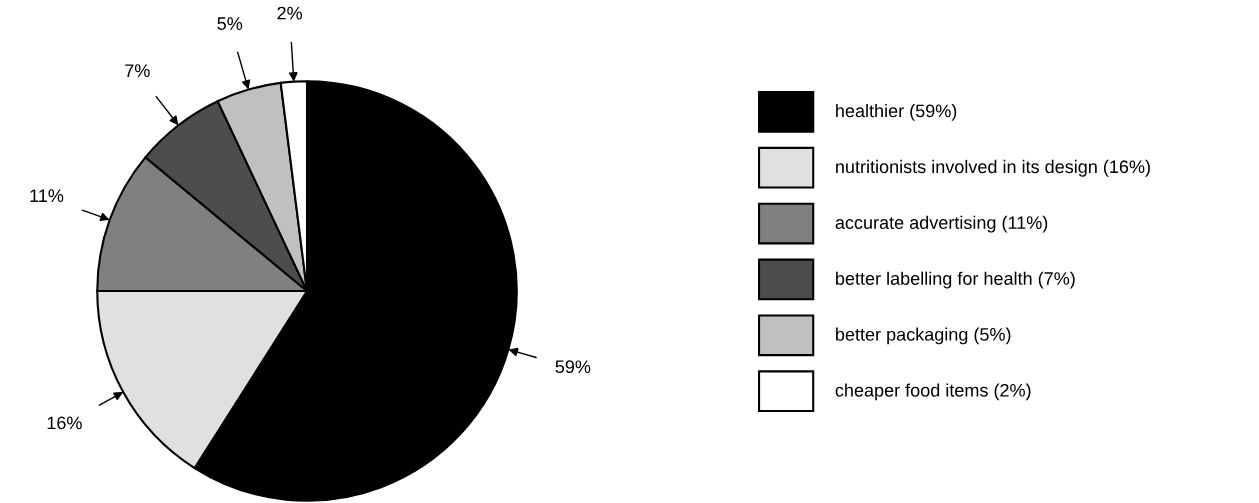 Image resolution: width=1259 pixels, height=503 pixels. What do you see at coordinates (64, 423) in the screenshot?
I see `data-label: 16%` at bounding box center [64, 423].